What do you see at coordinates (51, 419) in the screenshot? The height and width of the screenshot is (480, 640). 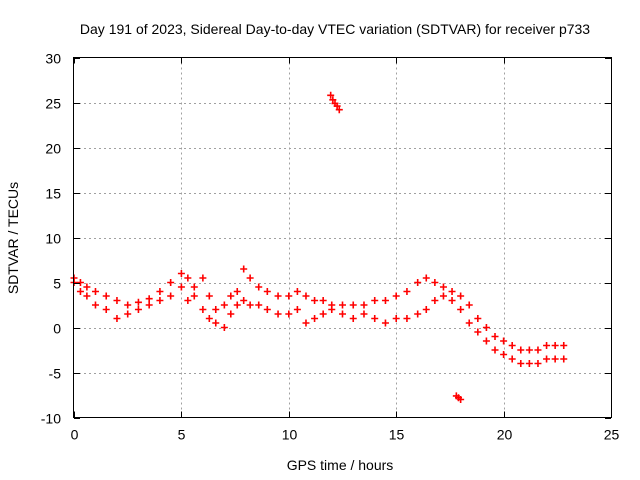 I see `y-tick-label-0: -10` at bounding box center [51, 419].